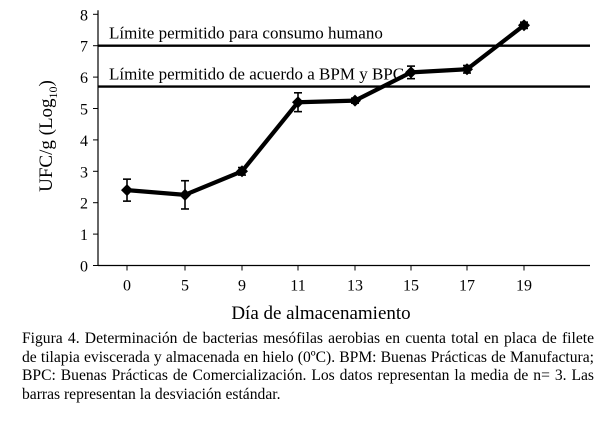 Image resolution: width=605 pixels, height=433 pixels. What do you see at coordinates (46, 145) in the screenshot?
I see `y-axis-label-main: UFC/g (Log` at bounding box center [46, 145].